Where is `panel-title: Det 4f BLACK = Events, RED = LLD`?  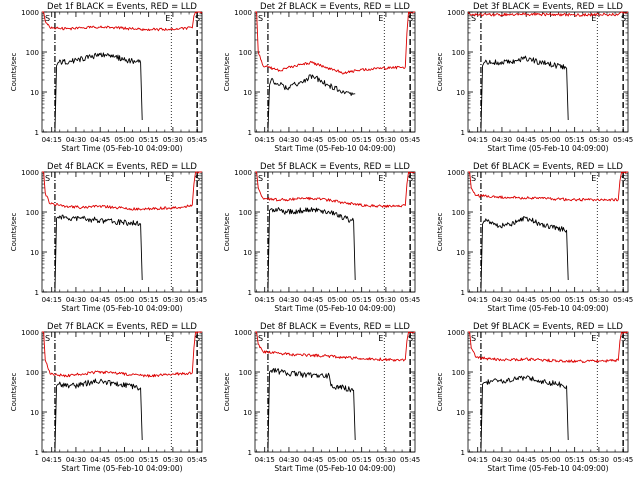 panel-title: Det 4f BLACK = Events, RED = LLD is located at coordinates (122, 167).